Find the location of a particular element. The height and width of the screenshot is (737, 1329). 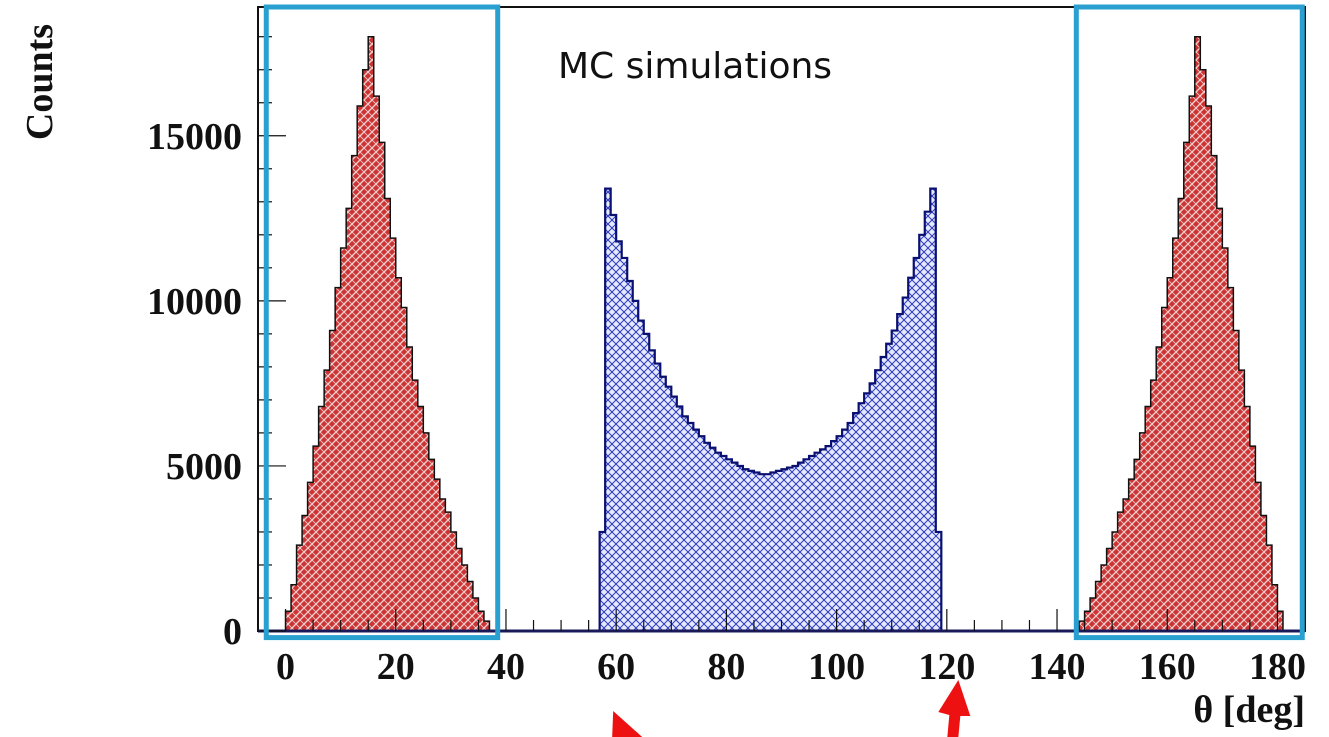

y-tick-label: 5000 is located at coordinates (204, 467).